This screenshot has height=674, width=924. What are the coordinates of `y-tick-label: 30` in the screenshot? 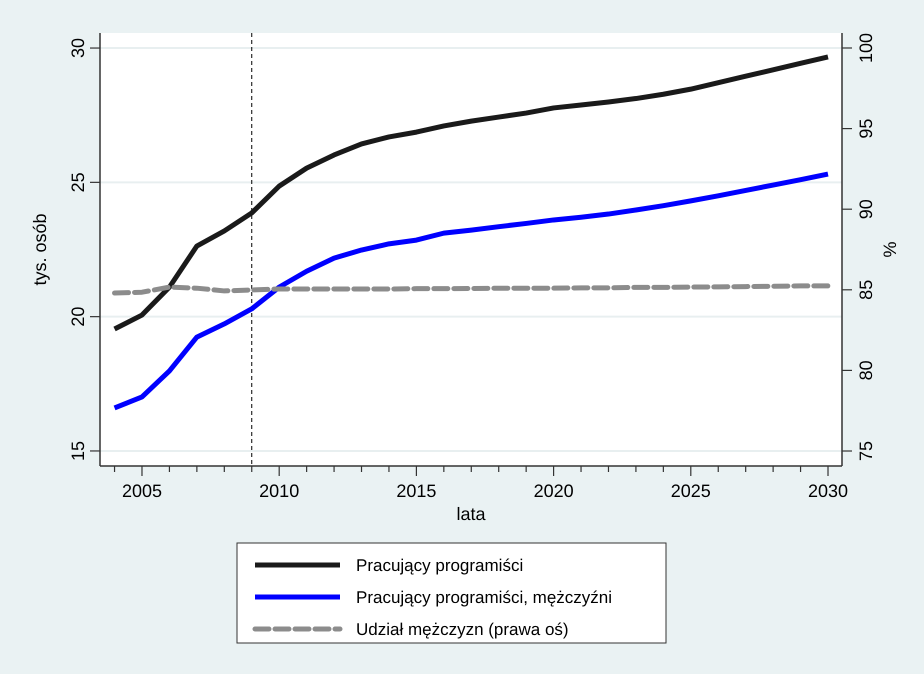 It's located at (78, 48).